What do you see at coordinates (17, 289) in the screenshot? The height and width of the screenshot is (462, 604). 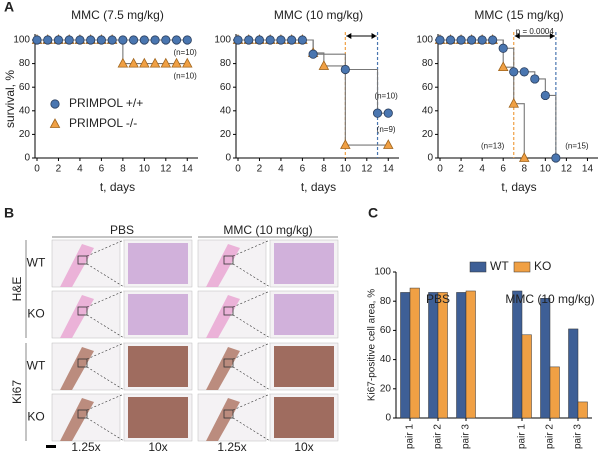 I see `stain-label: H&E` at bounding box center [17, 289].